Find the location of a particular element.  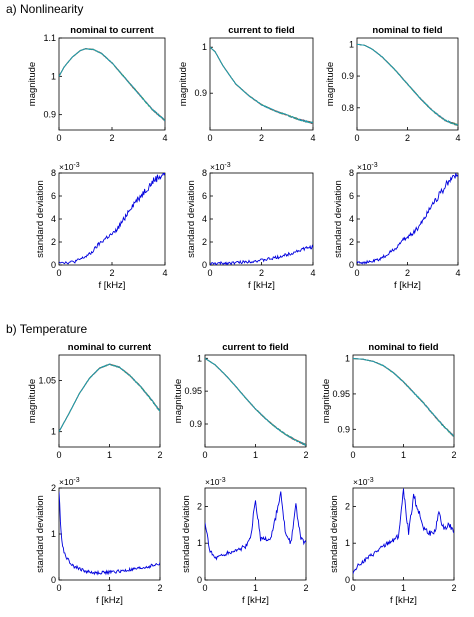

section-title-temperature: b) Temperature is located at coordinates (47, 329).